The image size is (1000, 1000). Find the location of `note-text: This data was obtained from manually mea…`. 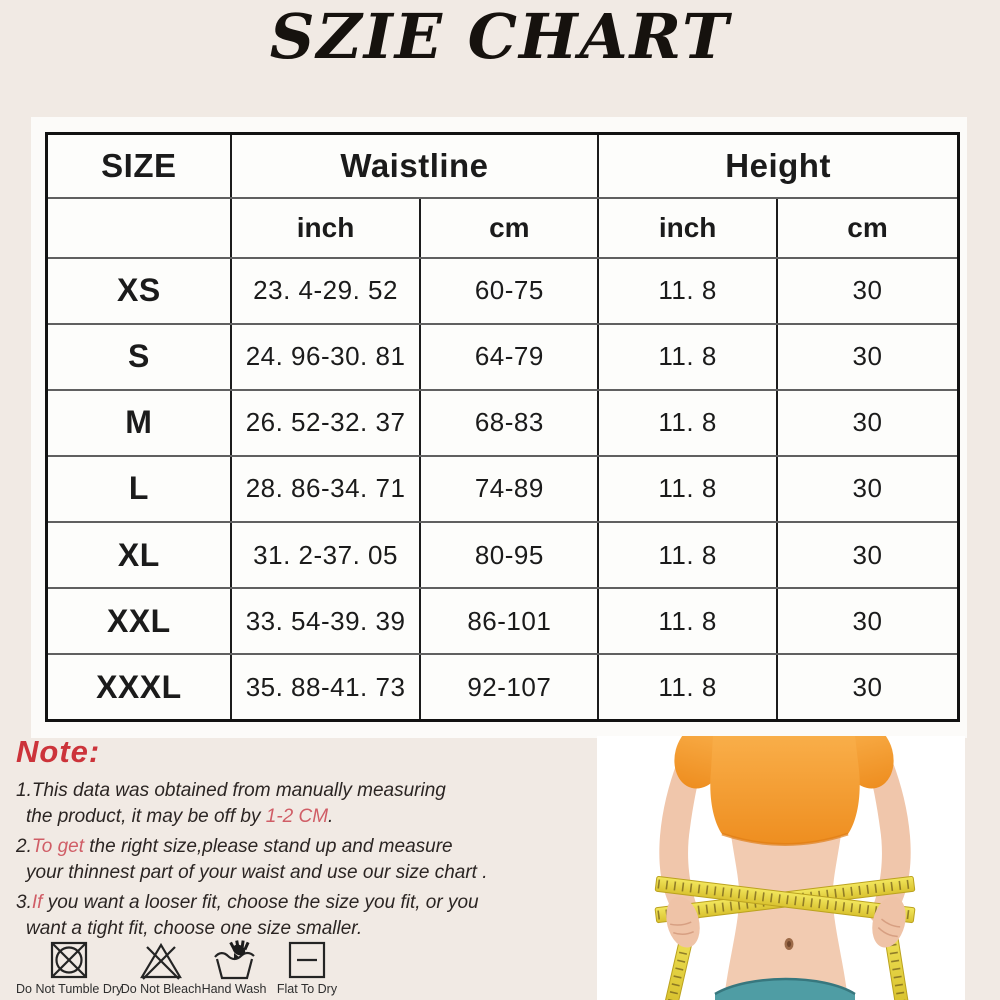

note-text: This data was obtained from manually mea… is located at coordinates (238, 790).